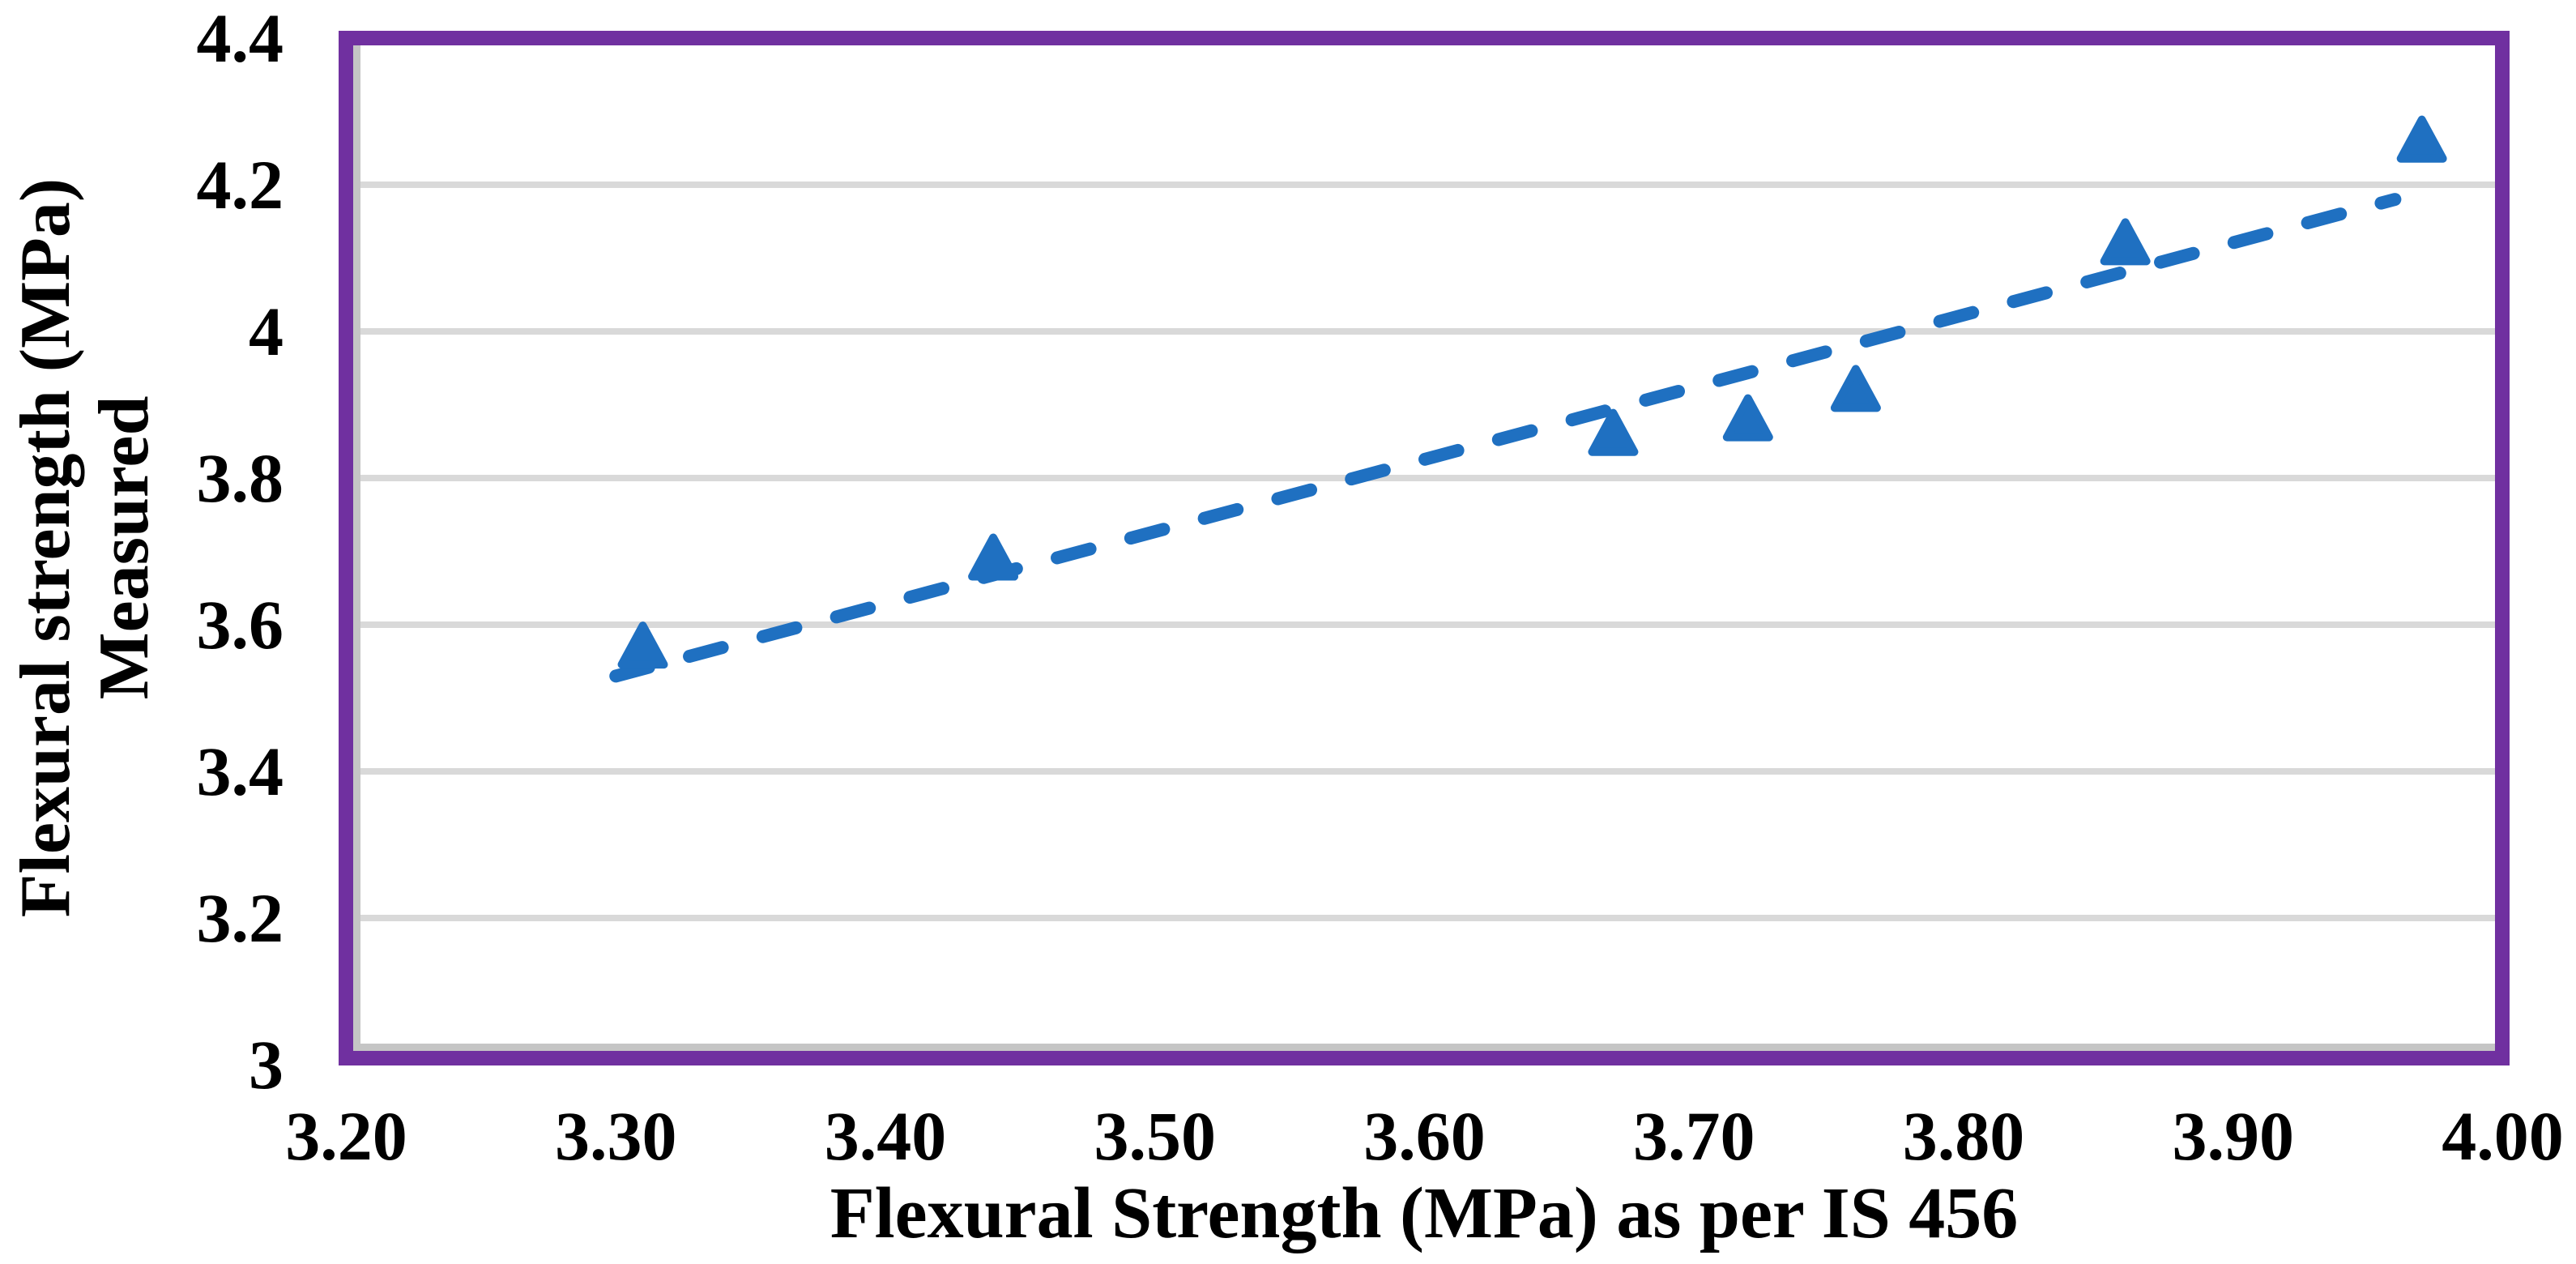 The height and width of the screenshot is (1264, 2576). I want to click on x-tick-label: 3.30, so click(616, 1136).